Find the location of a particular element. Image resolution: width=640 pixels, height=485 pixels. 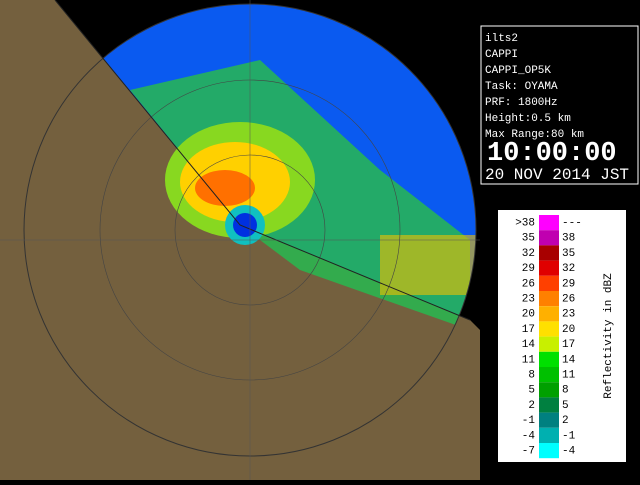

legend-low: 23 is located at coordinates (528, 300).